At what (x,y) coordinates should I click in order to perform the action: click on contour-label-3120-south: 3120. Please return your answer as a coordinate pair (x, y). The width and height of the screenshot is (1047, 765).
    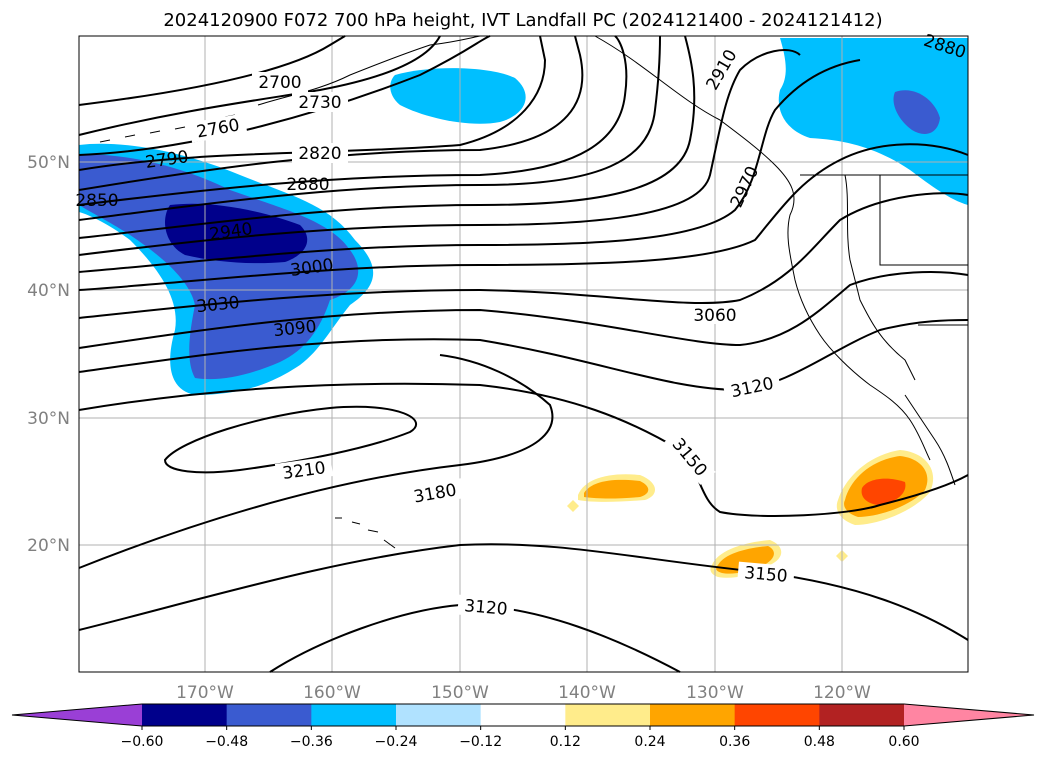
    Looking at the image, I should click on (485, 608).